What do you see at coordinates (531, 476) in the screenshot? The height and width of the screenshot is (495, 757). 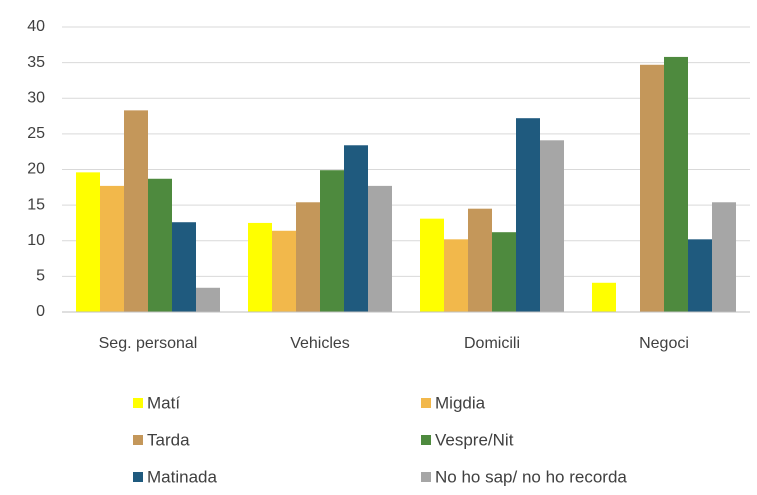 I see `legend-label: No ho sap/ no ho recorda` at bounding box center [531, 476].